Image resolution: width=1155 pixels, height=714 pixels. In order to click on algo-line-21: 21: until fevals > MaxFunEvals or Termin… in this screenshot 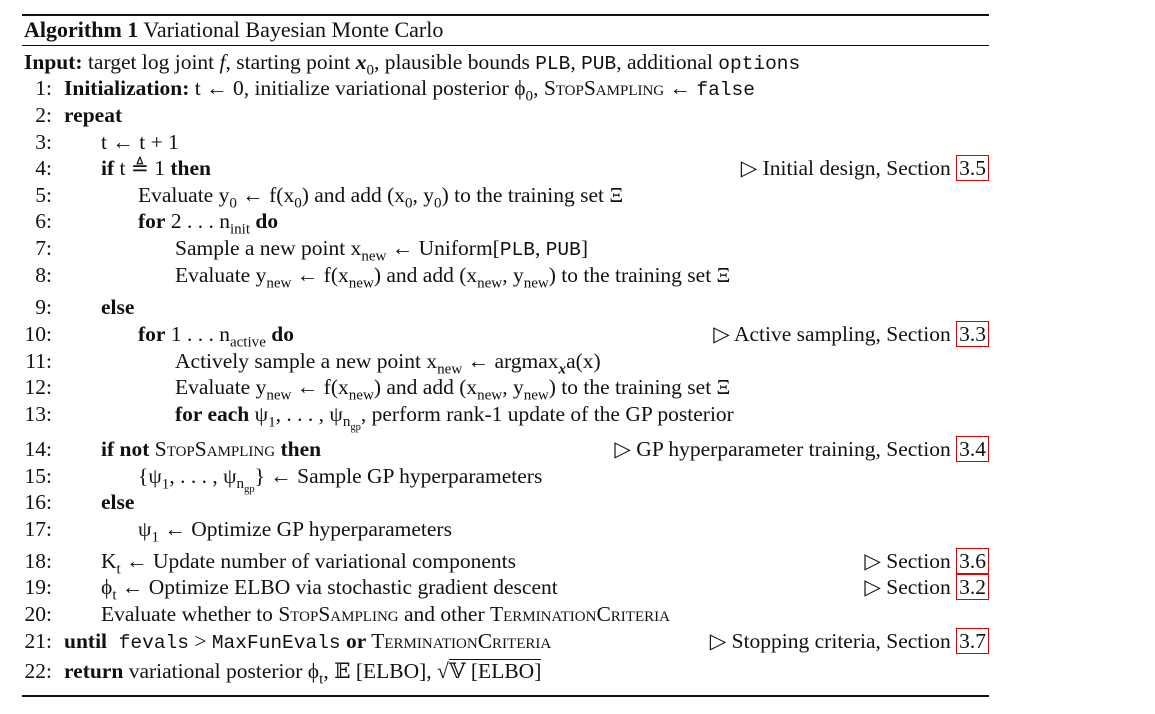, I will do `click(577, 641)`.